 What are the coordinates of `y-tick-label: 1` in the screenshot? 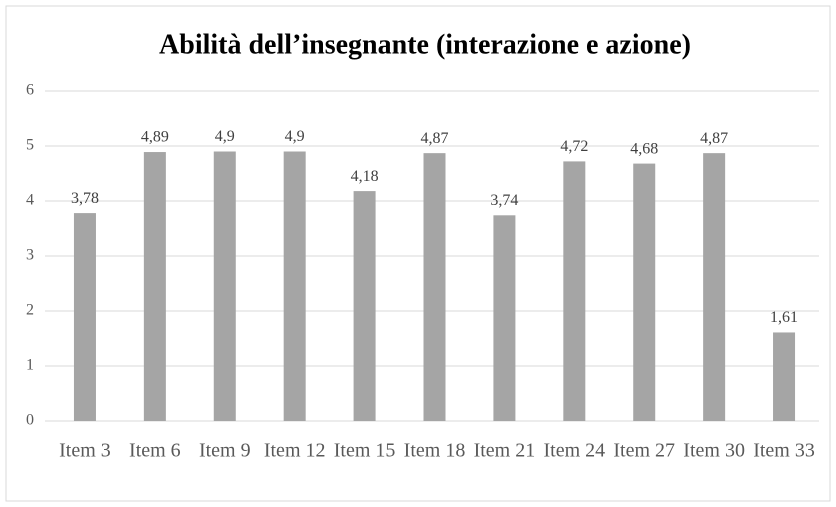 It's located at (30, 365).